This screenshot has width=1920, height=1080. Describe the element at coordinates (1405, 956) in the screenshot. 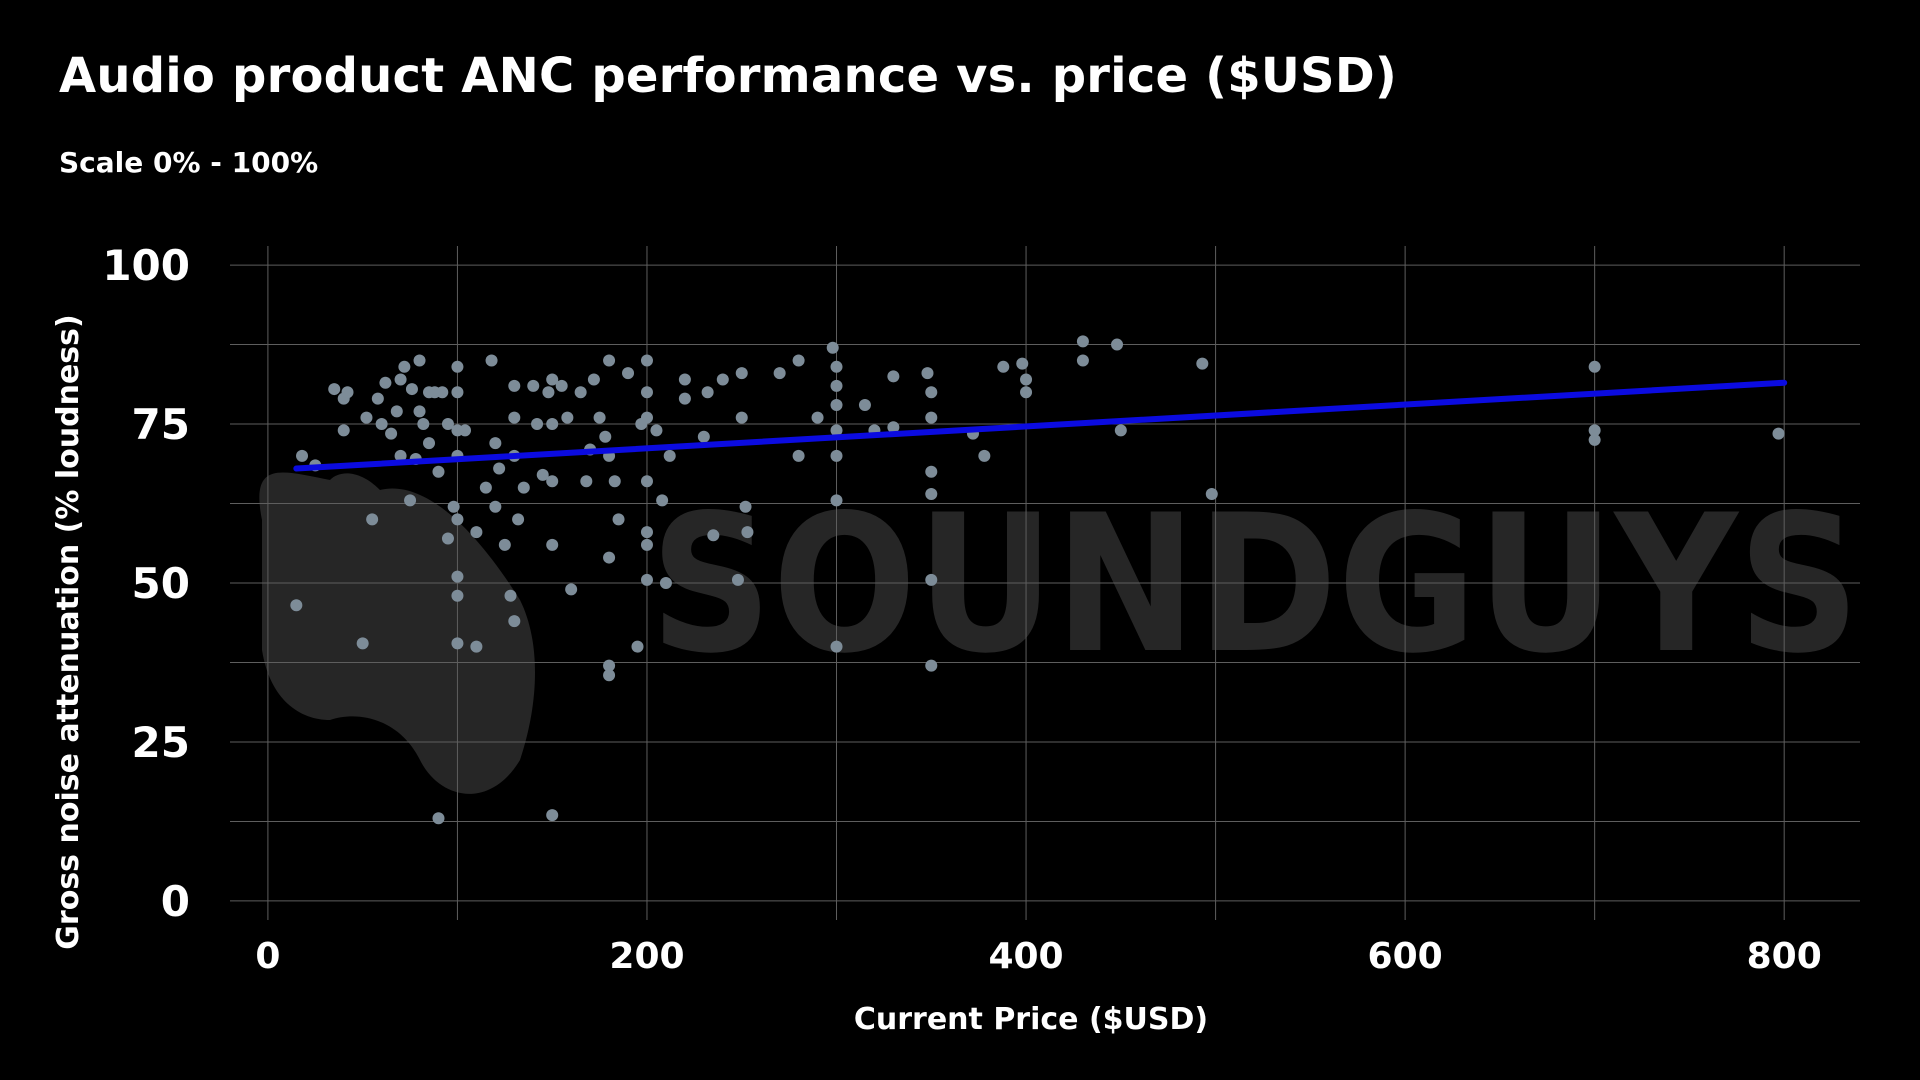

I see `x-tick-label: 600` at that location.